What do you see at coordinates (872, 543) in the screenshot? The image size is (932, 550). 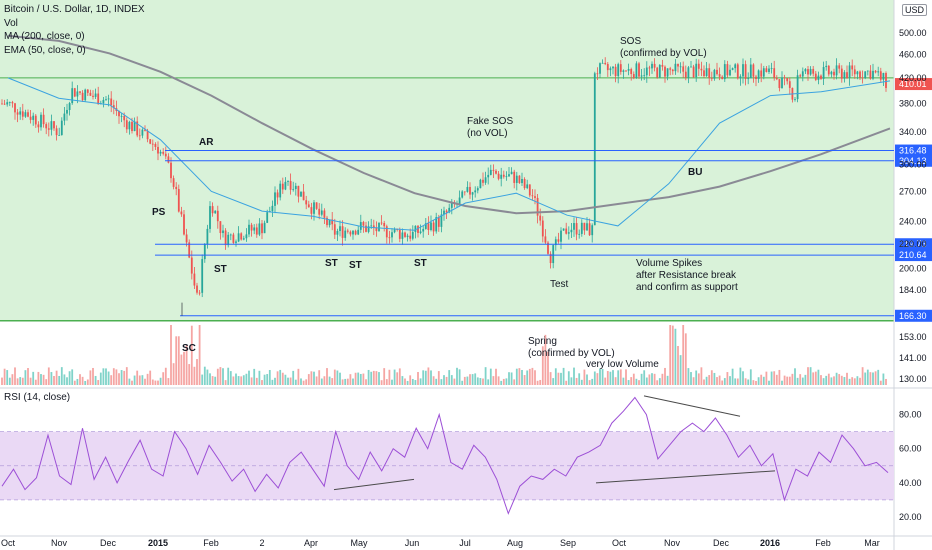 I see `time-tick-17: Mar` at bounding box center [872, 543].